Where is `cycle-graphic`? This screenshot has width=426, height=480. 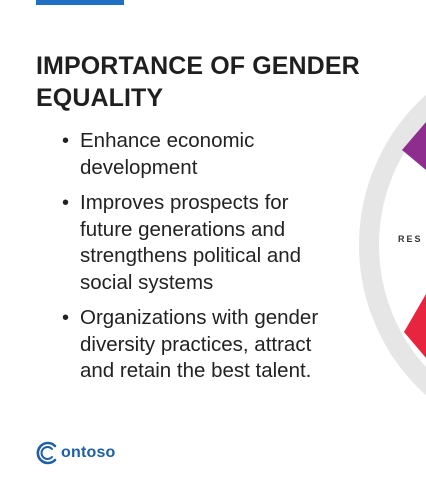 cycle-graphic is located at coordinates (391, 245).